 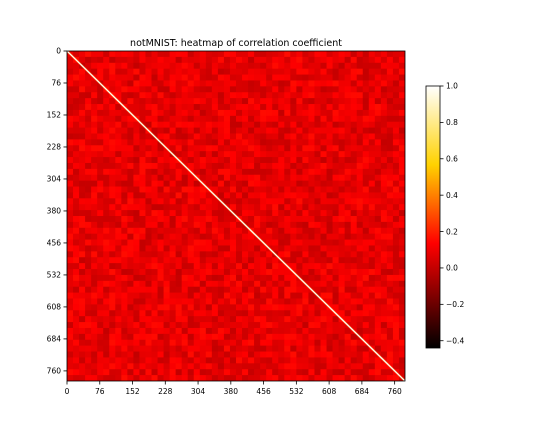 I want to click on colorbar-tick-label: −0.4, so click(x=455, y=340).